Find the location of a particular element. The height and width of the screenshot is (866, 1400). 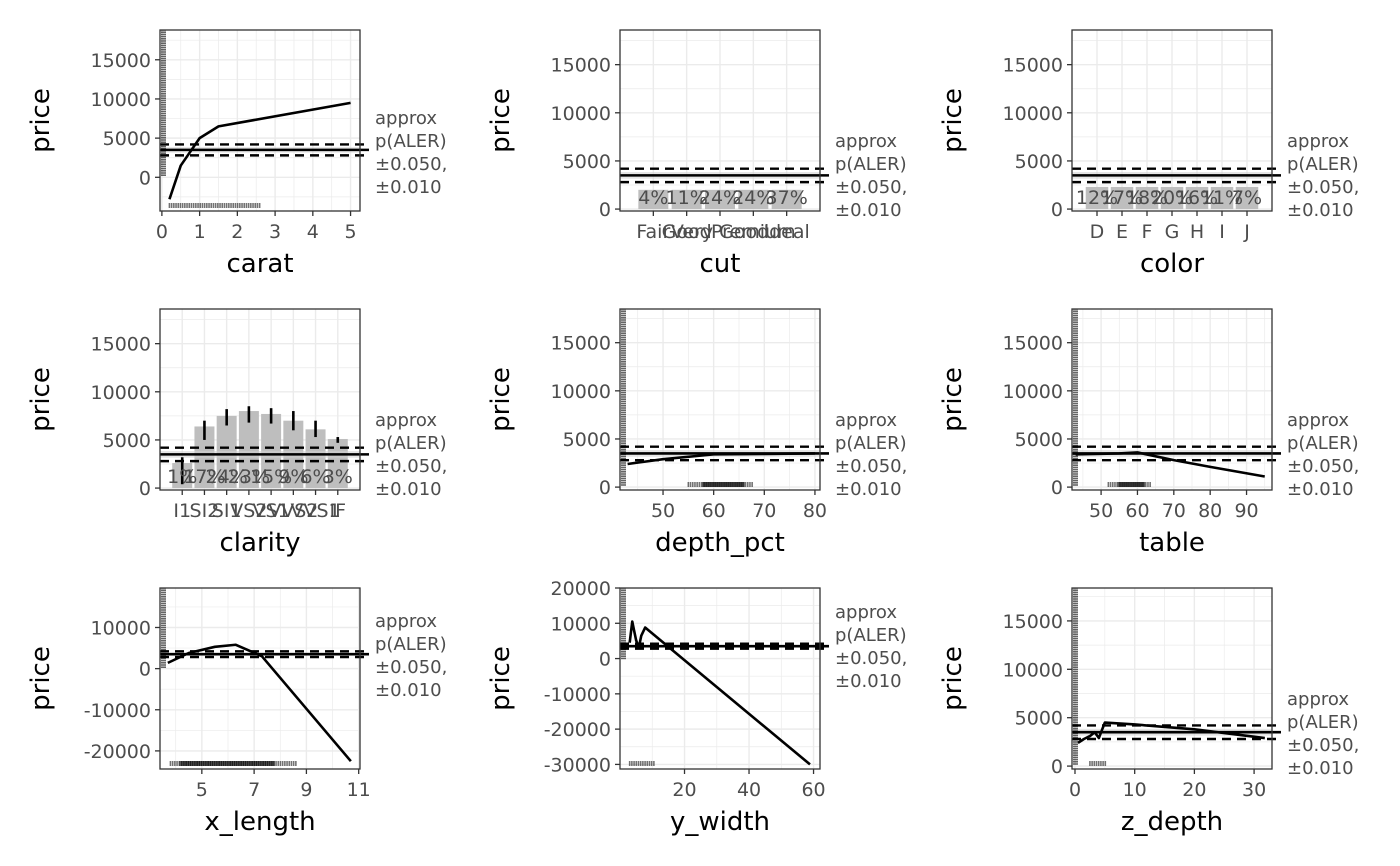

x-tick-label: 11 is located at coordinates (359, 790).